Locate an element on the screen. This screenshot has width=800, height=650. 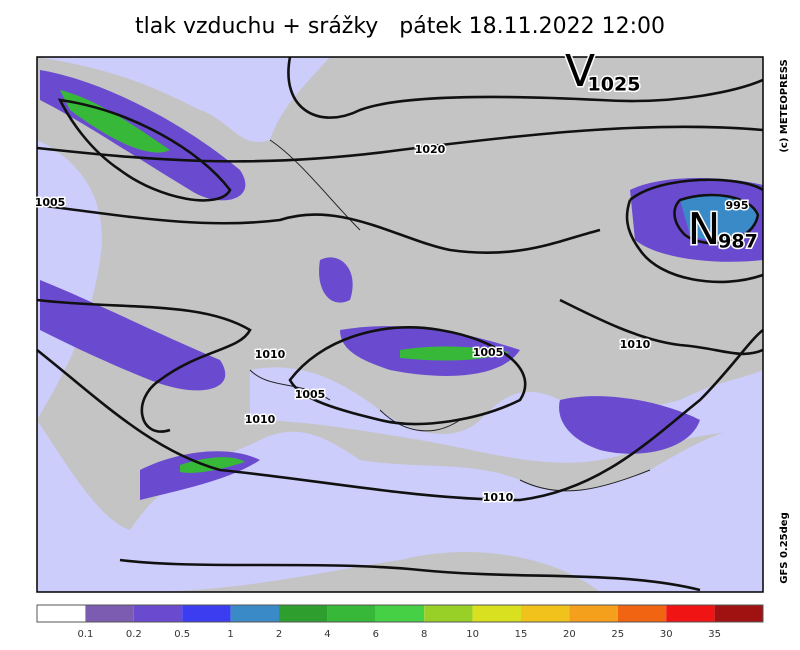
legend-label: 6 is located at coordinates (376, 634).